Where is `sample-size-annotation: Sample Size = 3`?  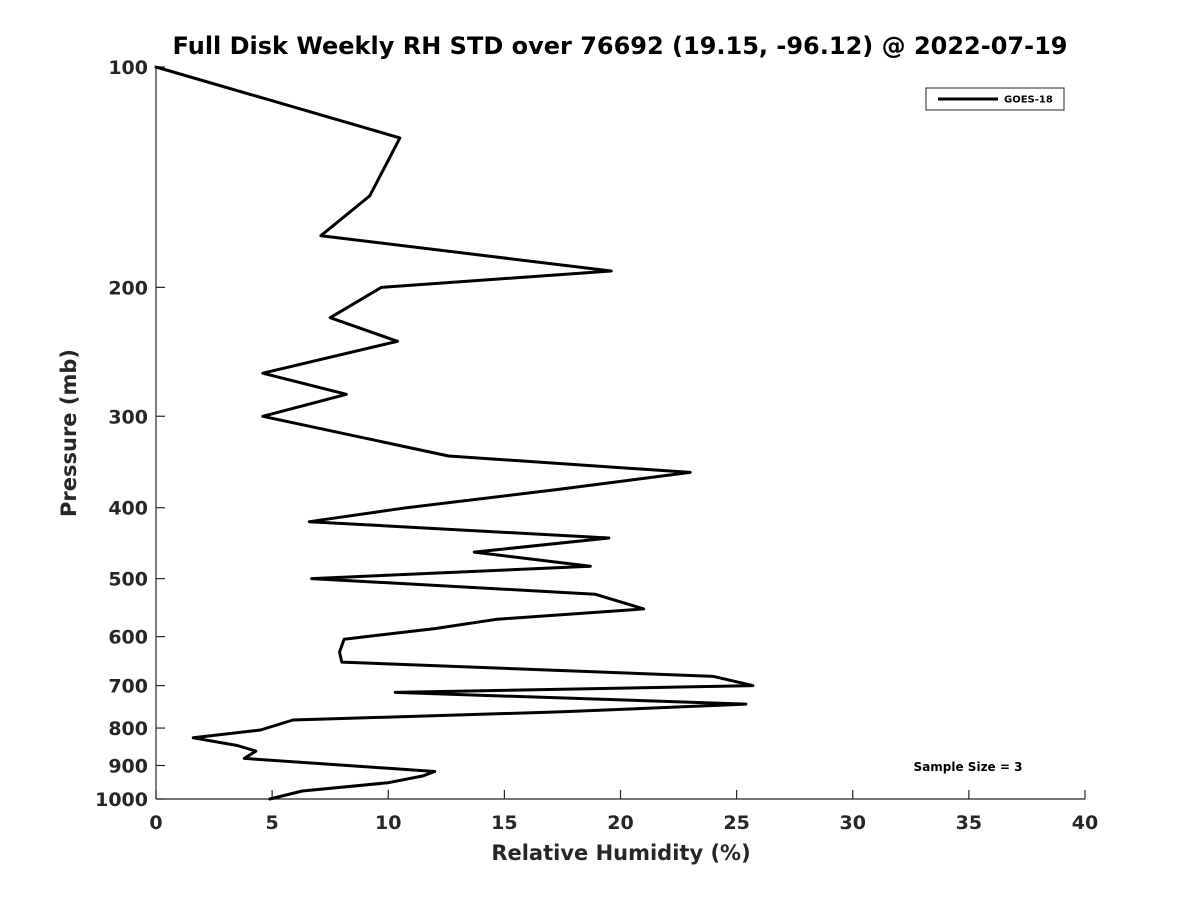 sample-size-annotation: Sample Size = 3 is located at coordinates (968, 767).